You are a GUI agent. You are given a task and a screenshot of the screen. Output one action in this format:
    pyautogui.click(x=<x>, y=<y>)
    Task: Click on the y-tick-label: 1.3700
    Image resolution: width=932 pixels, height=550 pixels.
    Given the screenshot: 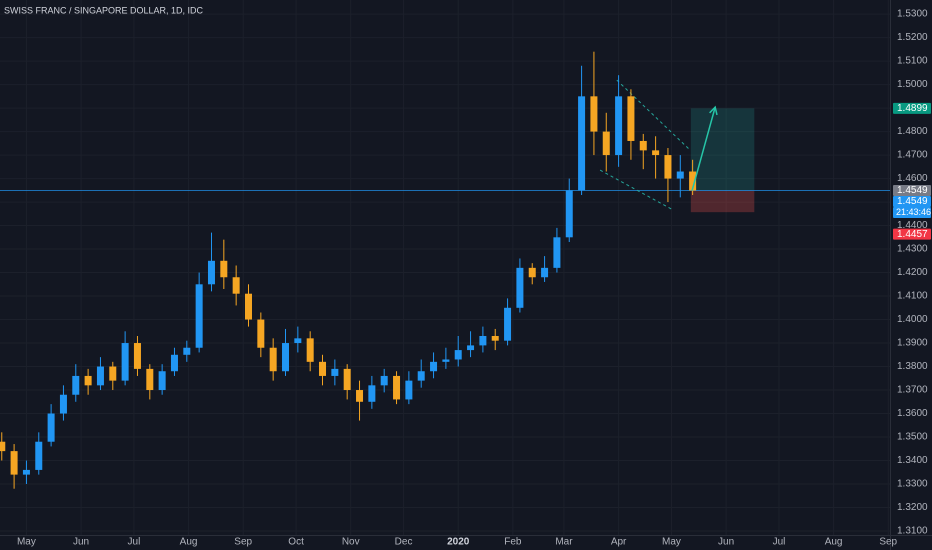 What is the action you would take?
    pyautogui.click(x=912, y=390)
    